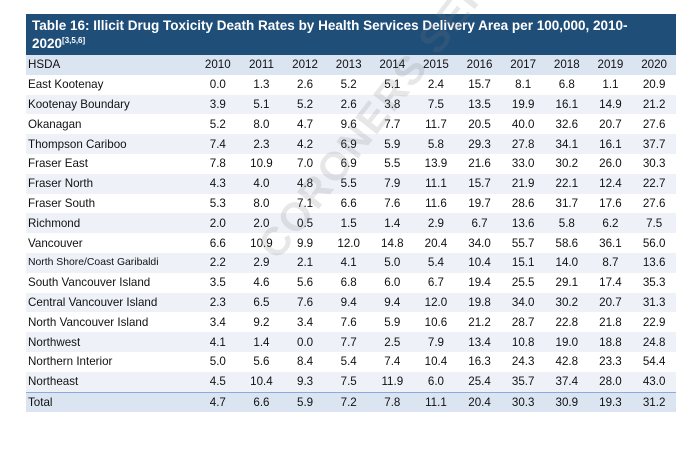  I want to click on rate-cell: 19.7, so click(479, 203).